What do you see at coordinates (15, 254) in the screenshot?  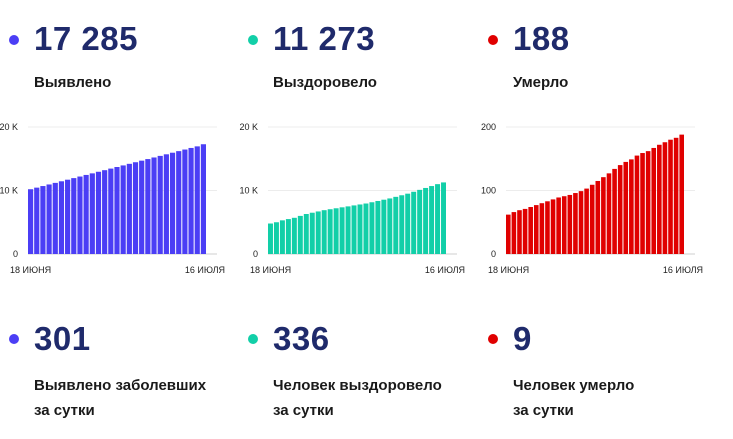 I see `detected-ytick-label: 0` at bounding box center [15, 254].